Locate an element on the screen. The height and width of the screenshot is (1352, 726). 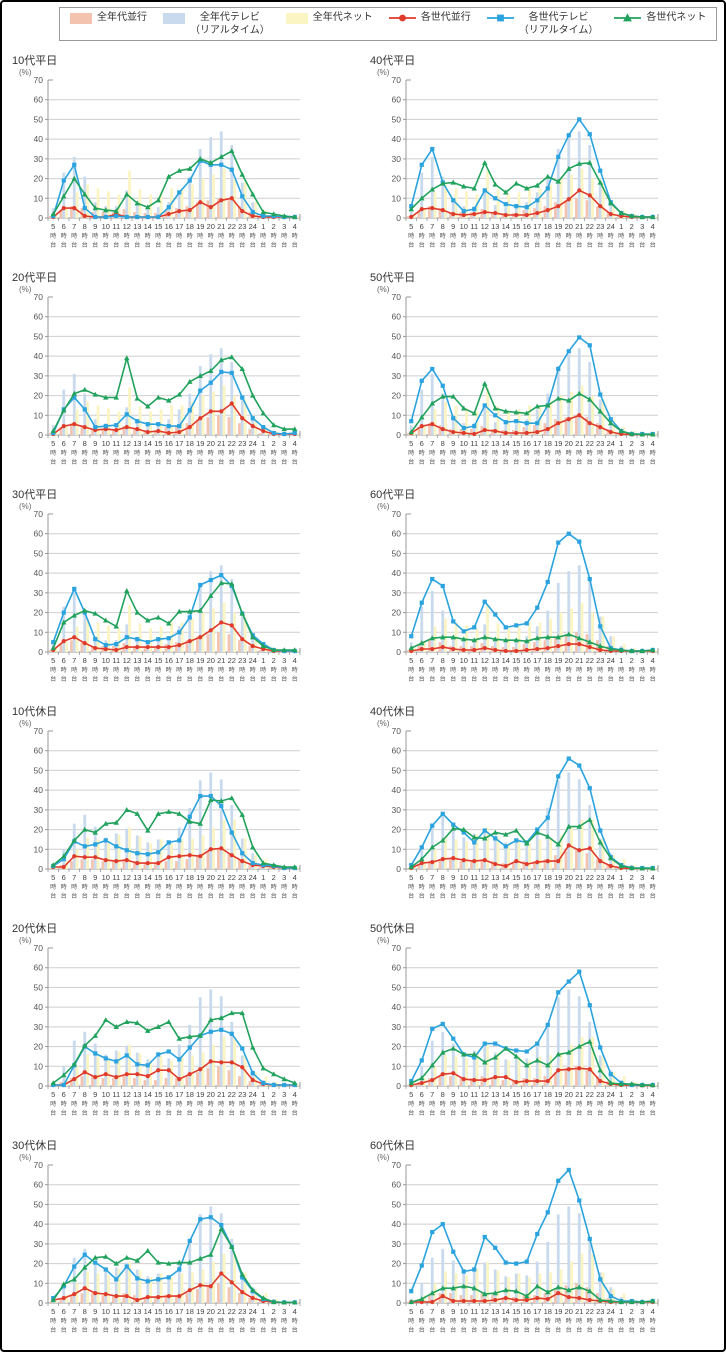
svg-text: 19 is located at coordinates (200, 443).